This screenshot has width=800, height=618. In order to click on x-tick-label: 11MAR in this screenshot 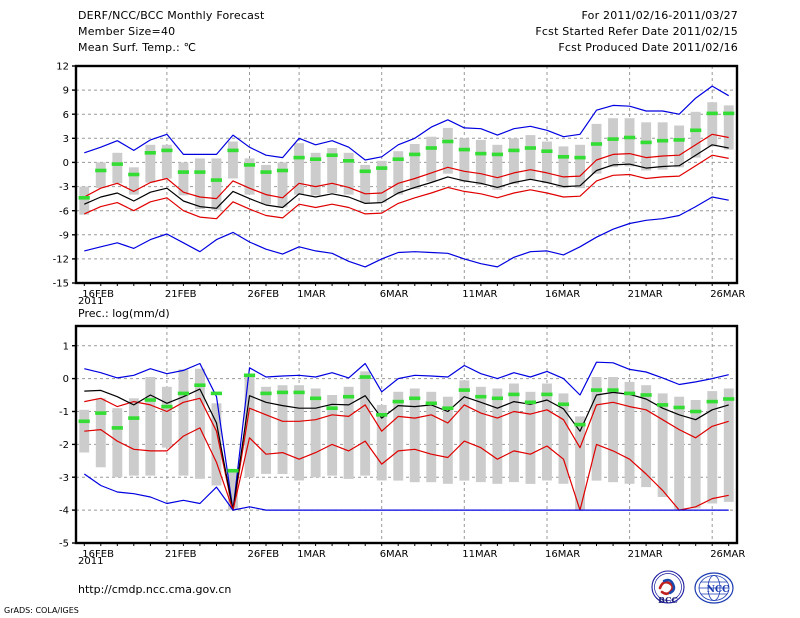, I will do `click(479, 294)`.